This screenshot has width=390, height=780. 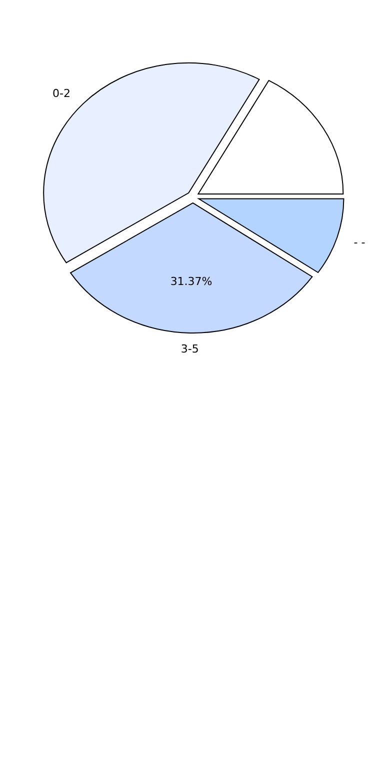 What do you see at coordinates (360, 242) in the screenshot?
I see `slice-label: - -` at bounding box center [360, 242].